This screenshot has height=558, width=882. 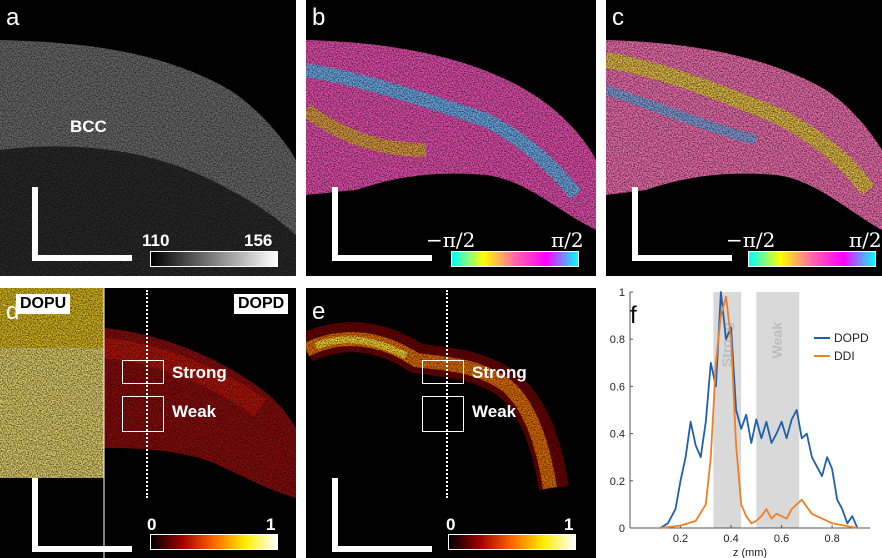 I want to click on legend-label-dopd: DOPD, so click(x=851, y=338).